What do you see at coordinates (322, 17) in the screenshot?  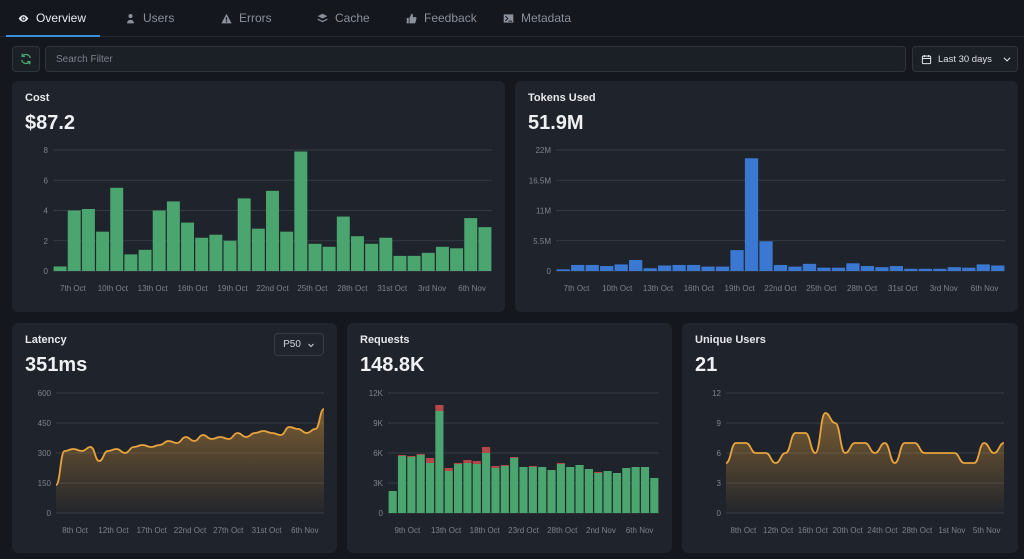 I see `layers-icon` at bounding box center [322, 17].